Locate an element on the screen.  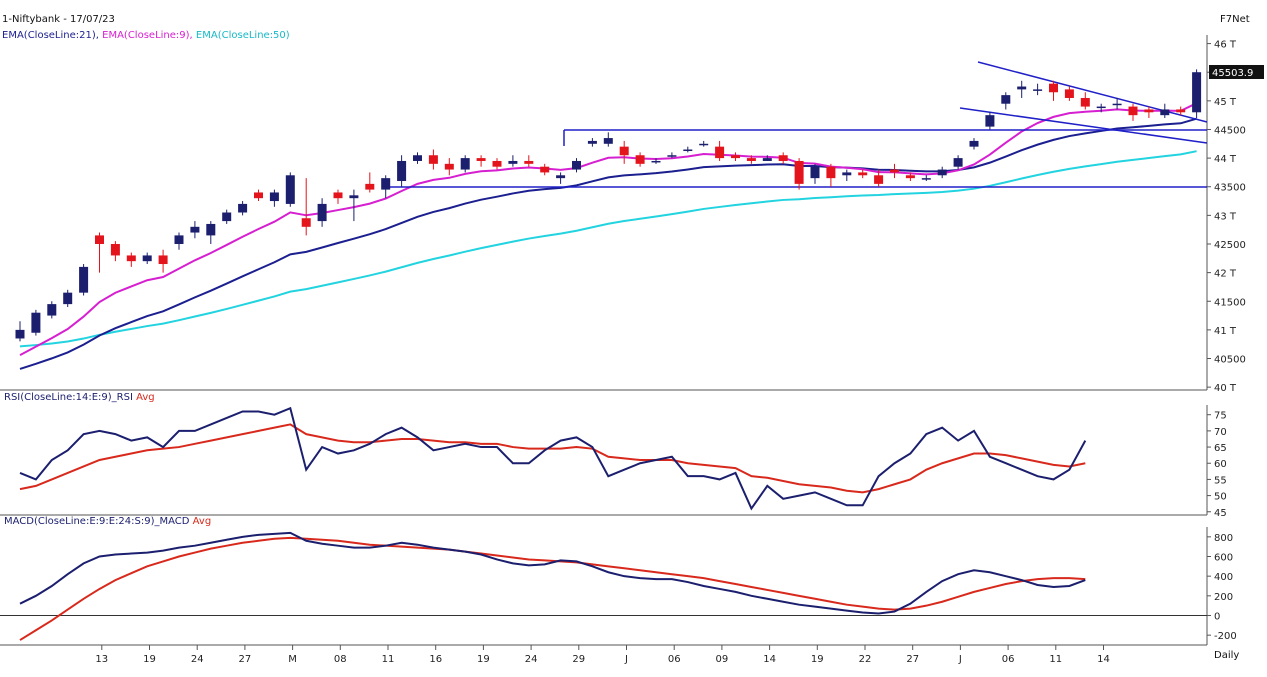
x-tick-label: 13 is located at coordinates (101, 659).